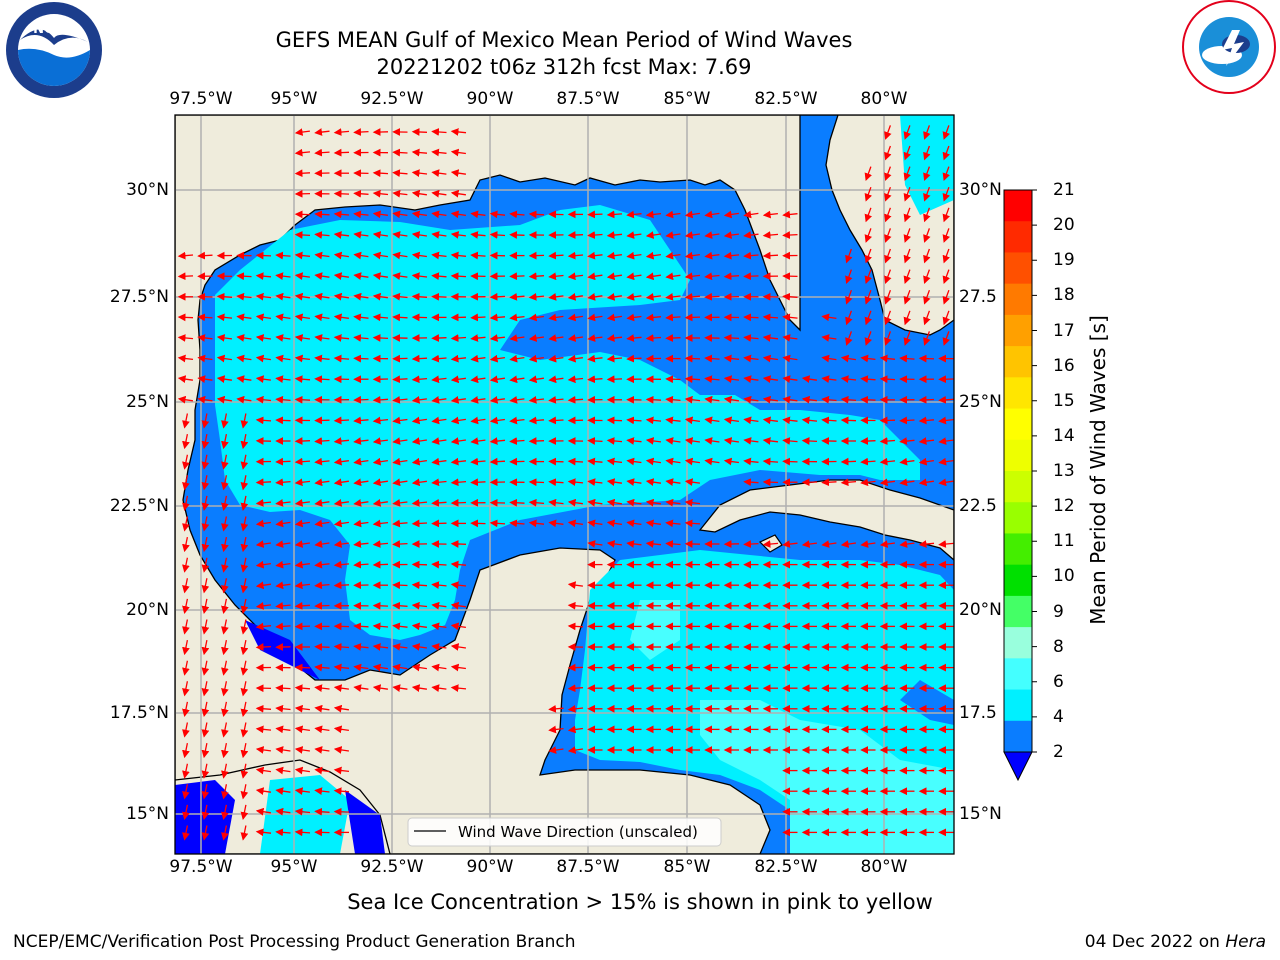  What do you see at coordinates (294, 99) in the screenshot?
I see `lon-tick-label: 95°W` at bounding box center [294, 99].